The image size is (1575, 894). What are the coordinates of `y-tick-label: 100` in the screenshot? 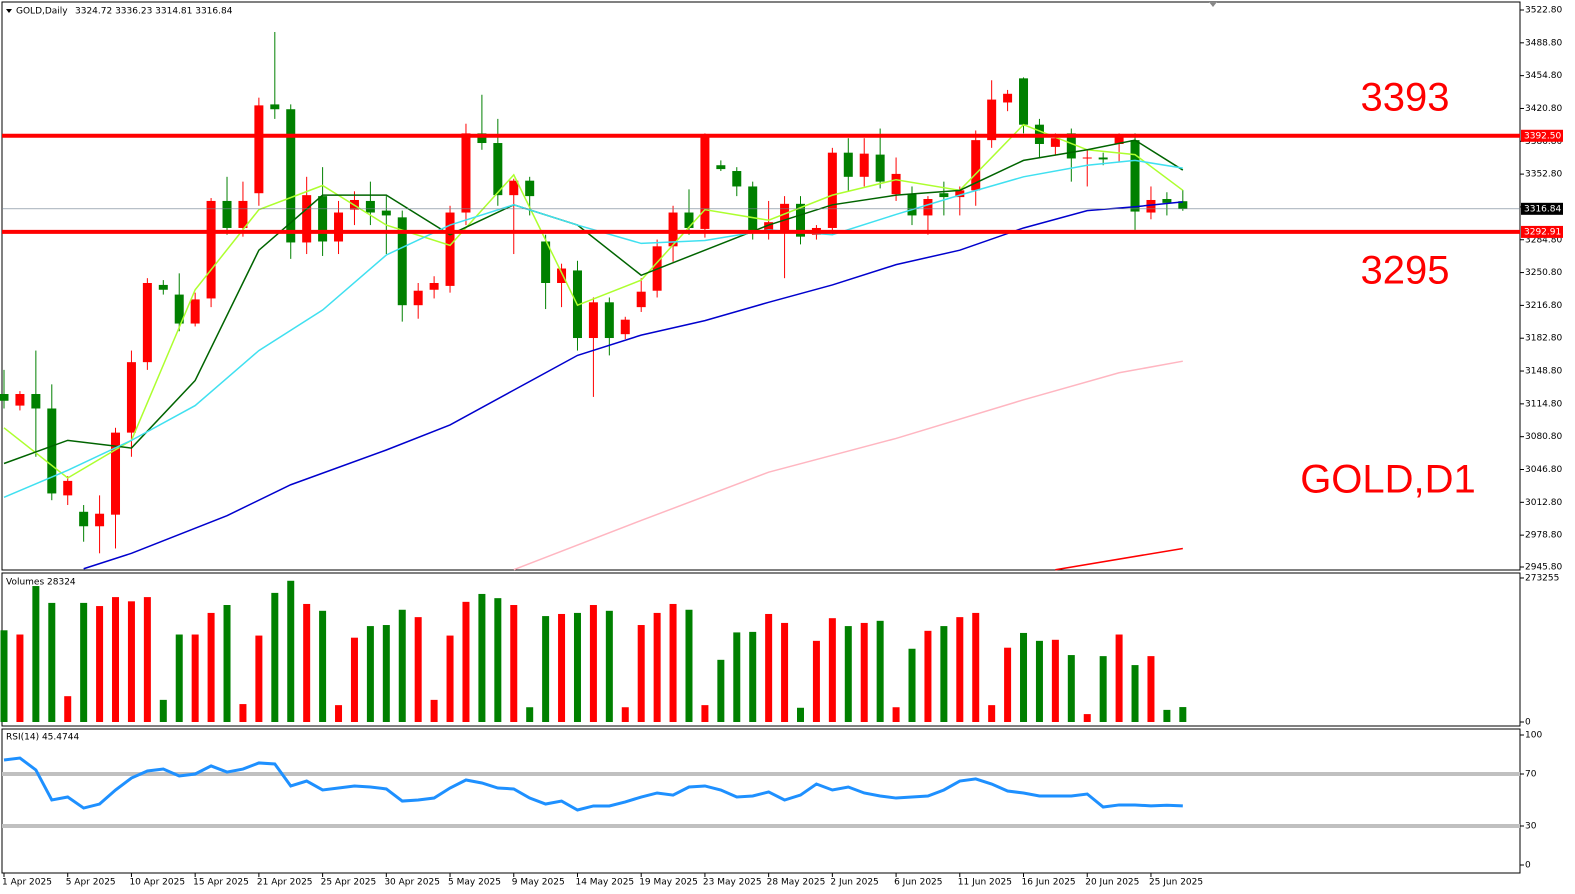 It's located at (1533, 736).